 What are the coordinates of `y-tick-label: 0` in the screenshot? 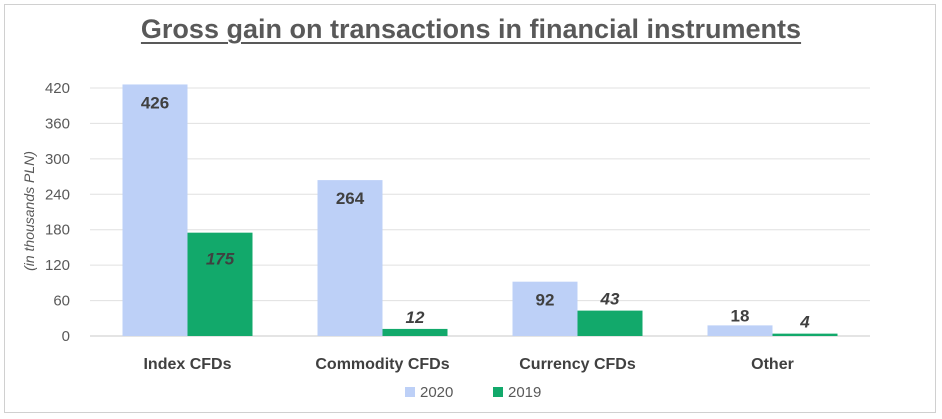 It's located at (66, 336).